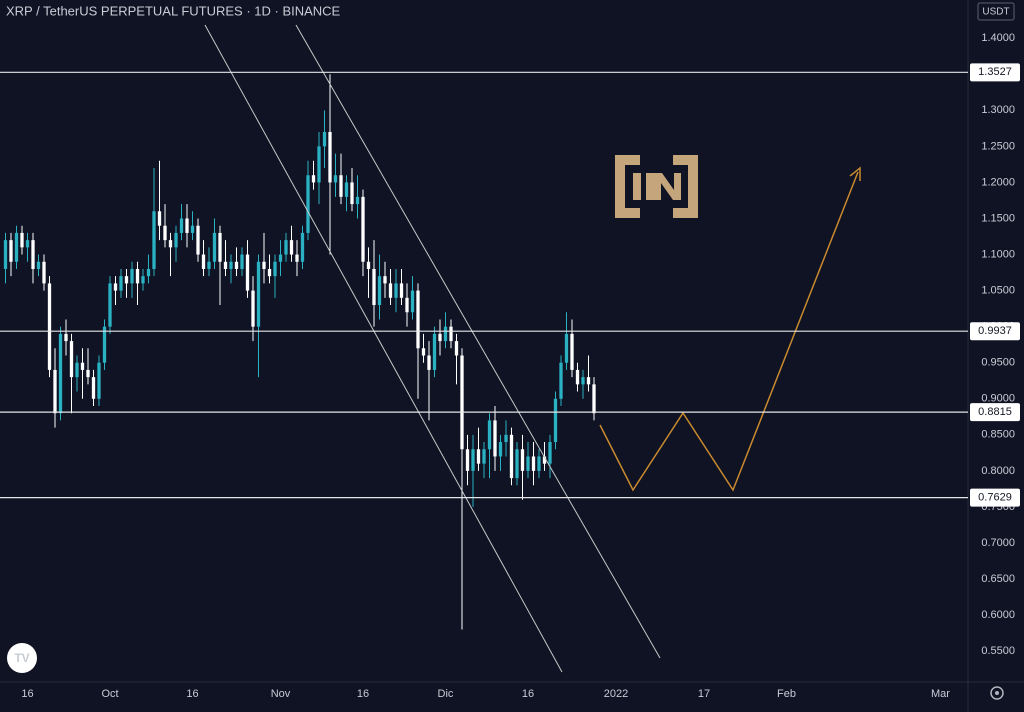  Describe the element at coordinates (998, 399) in the screenshot. I see `y-tick-label: 0.9000` at that location.